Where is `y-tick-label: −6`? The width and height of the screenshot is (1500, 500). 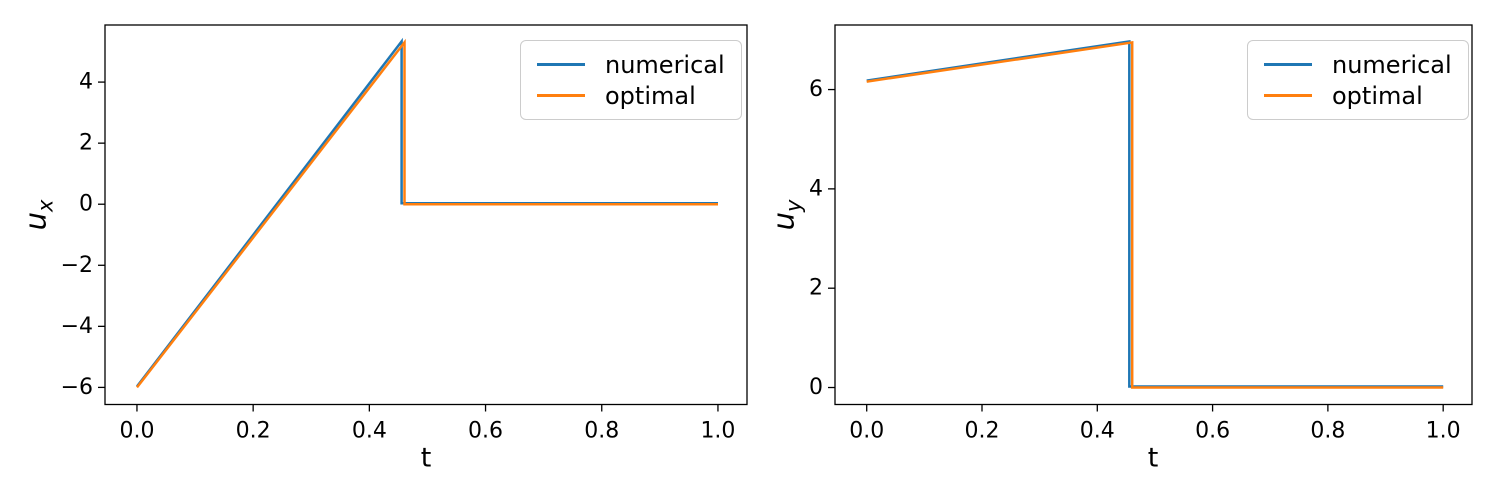
y-tick-label: −6 is located at coordinates (77, 387).